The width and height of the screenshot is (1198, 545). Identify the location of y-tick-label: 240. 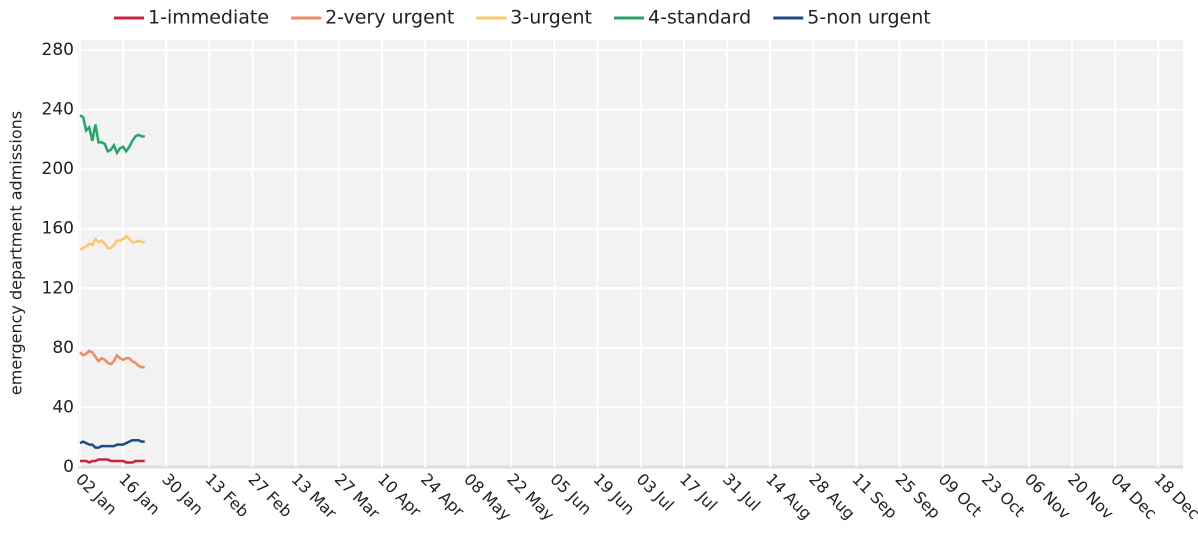
(58, 110).